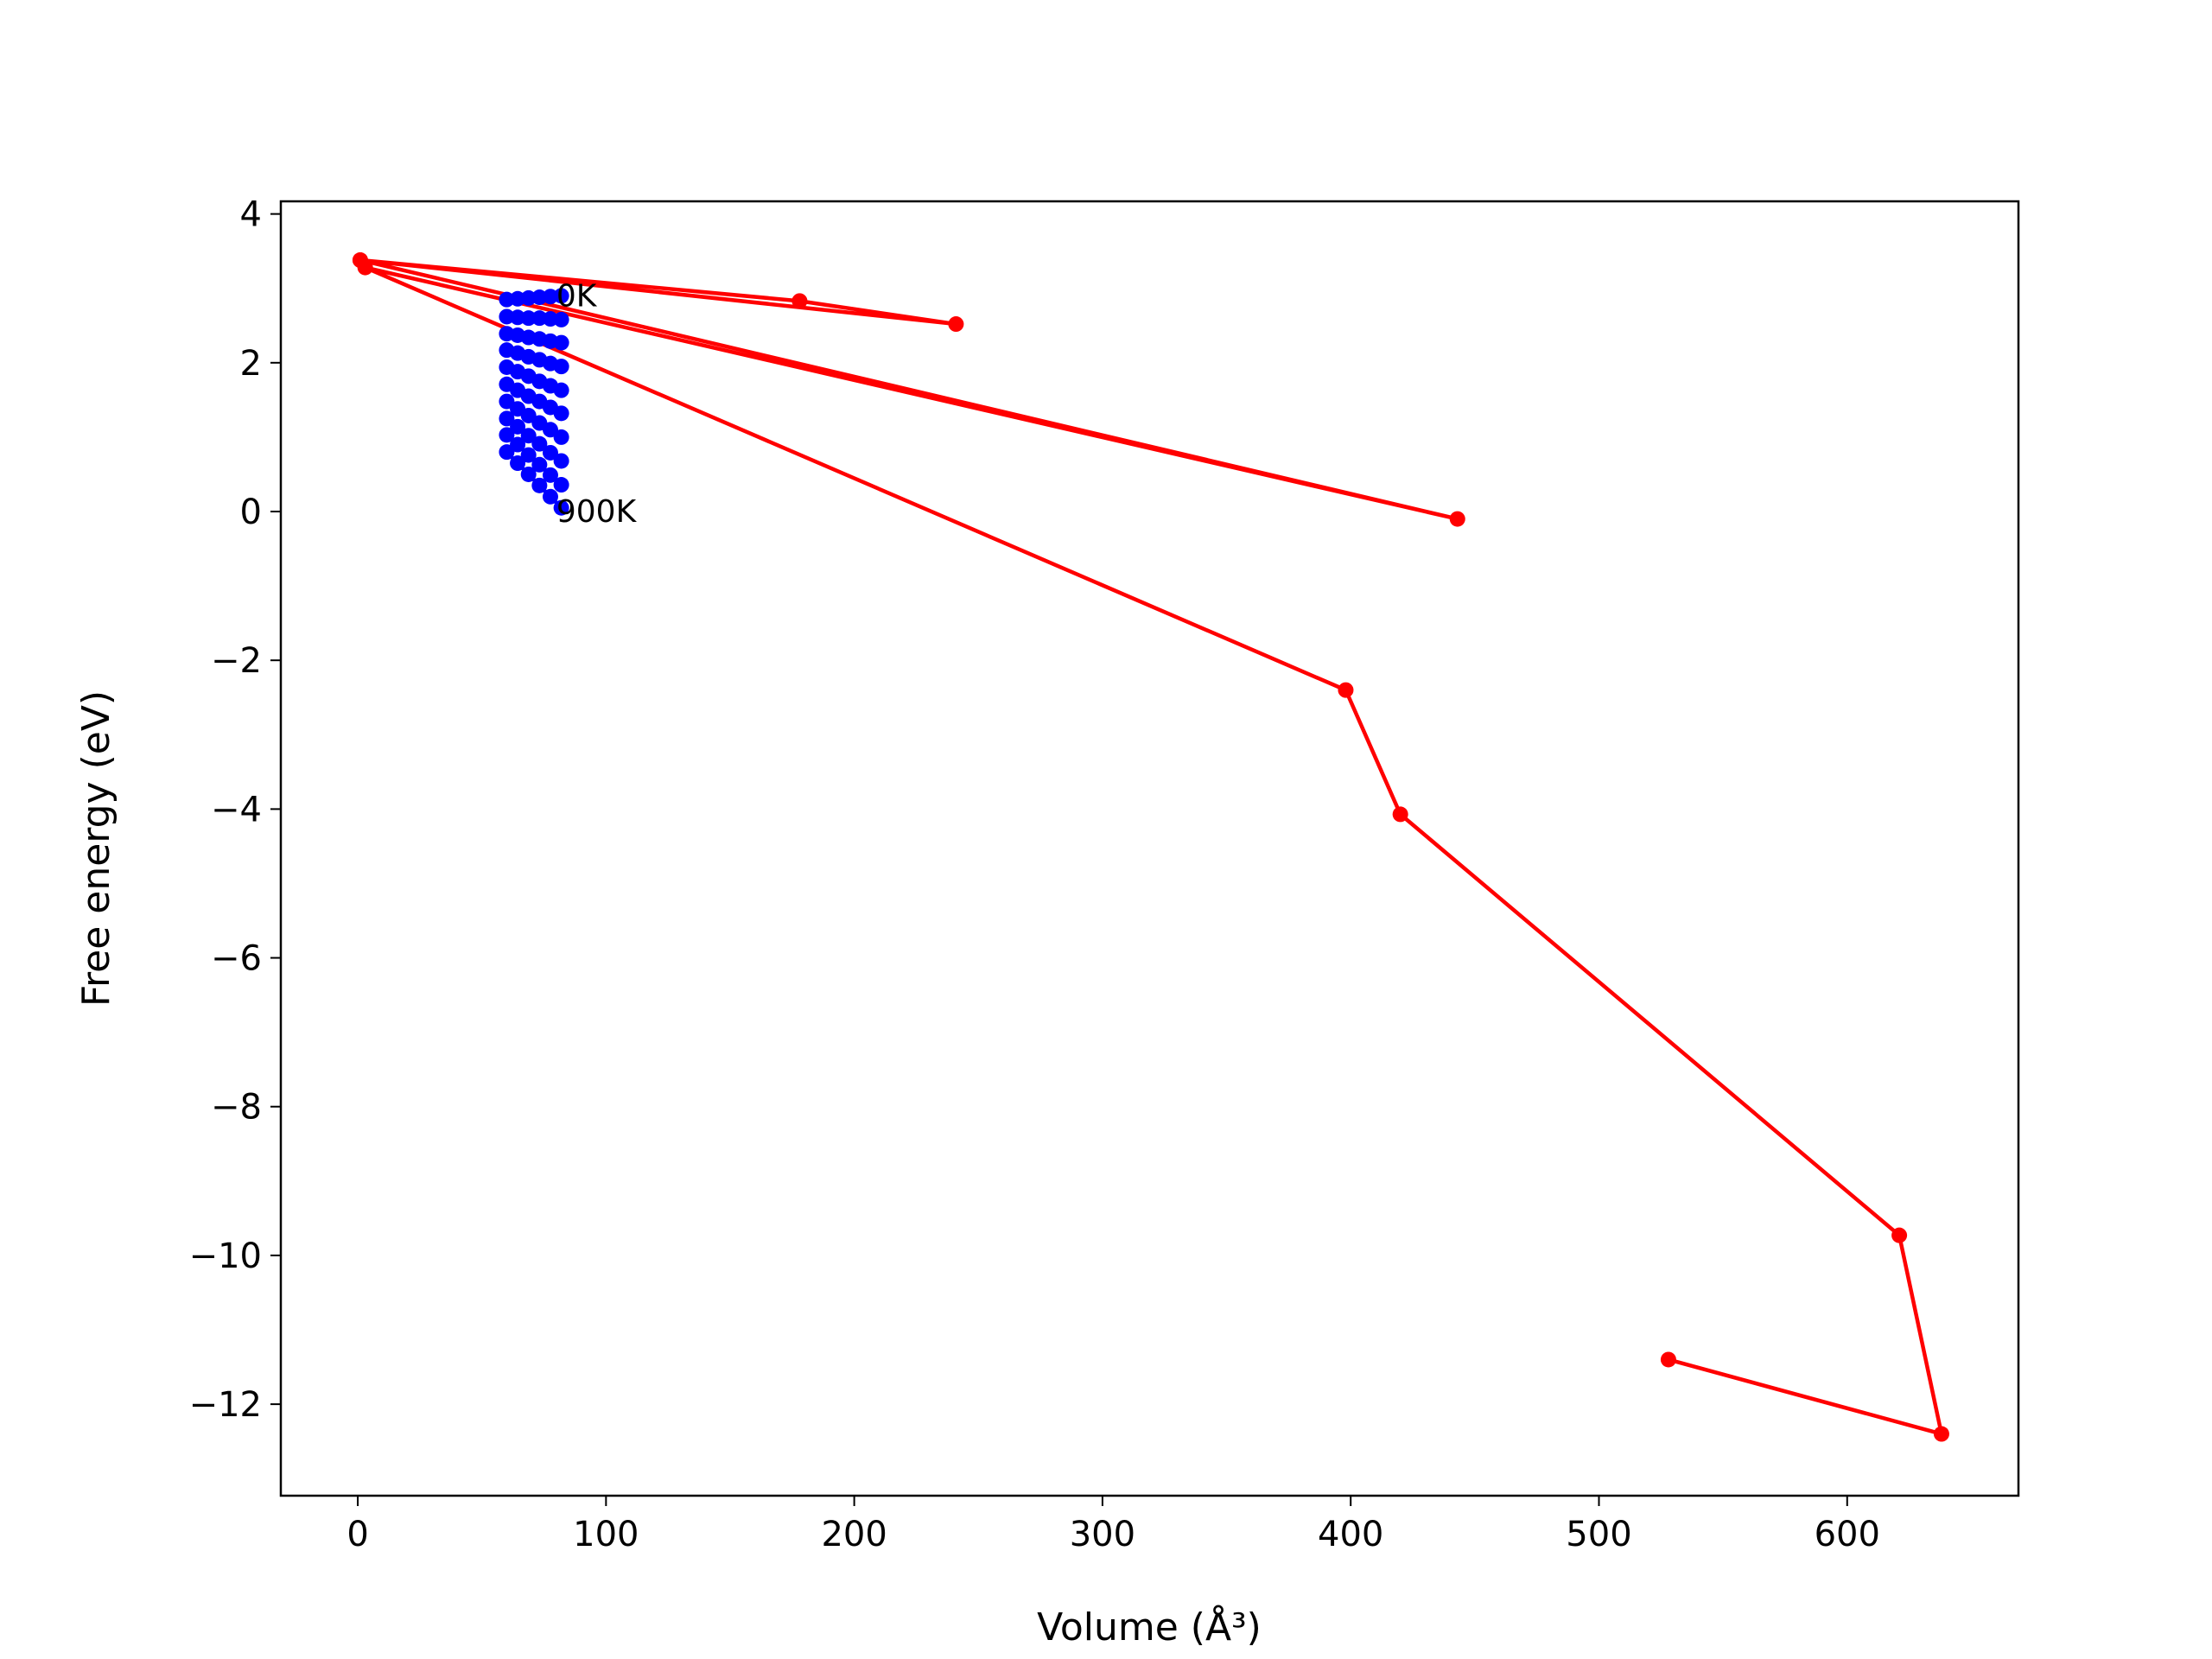  I want to click on y-tick-label: 2, so click(251, 364).